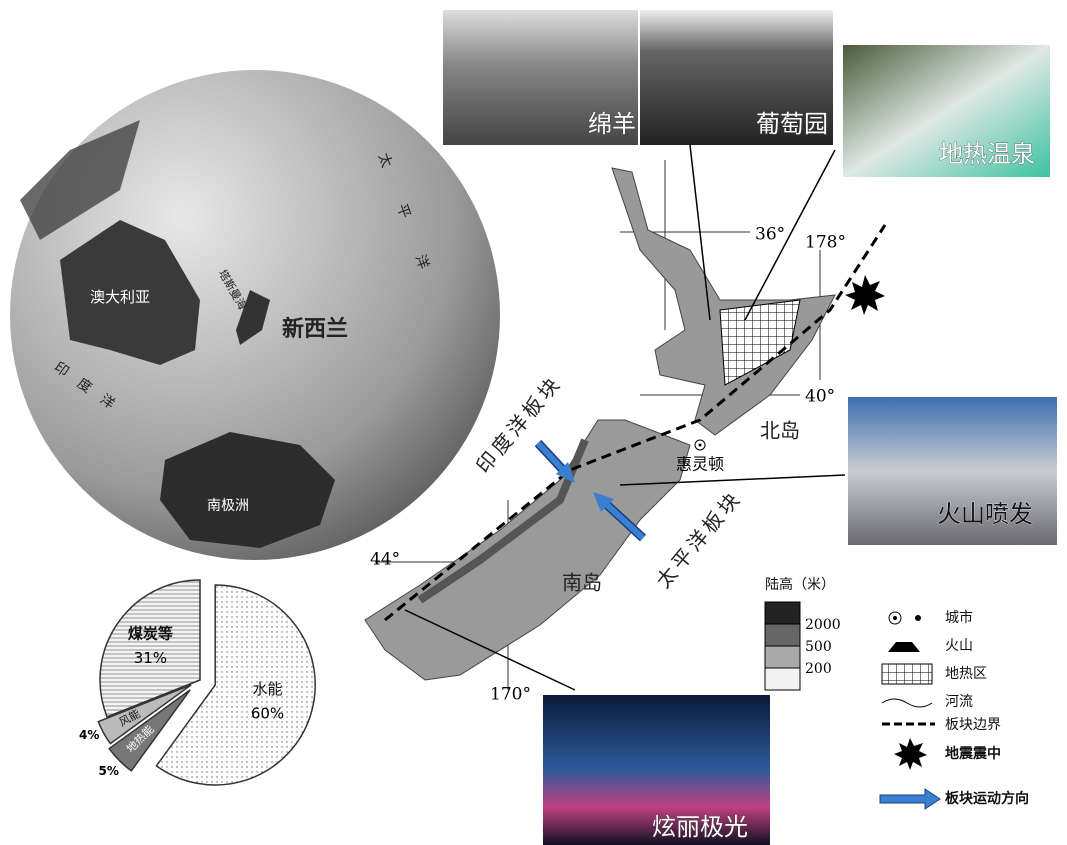 The height and width of the screenshot is (845, 1067). What do you see at coordinates (385, 560) in the screenshot?
I see `coord: 44°` at bounding box center [385, 560].